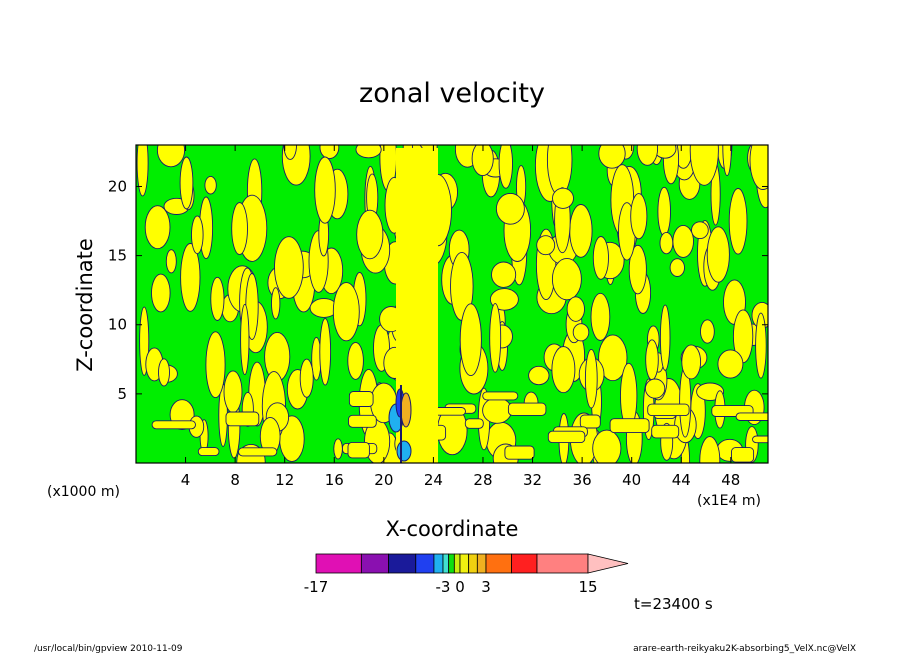 This screenshot has width=904, height=654. What do you see at coordinates (108, 649) in the screenshot?
I see `footer-left: /usr/local/bin/gpview 2010-11-09` at bounding box center [108, 649].